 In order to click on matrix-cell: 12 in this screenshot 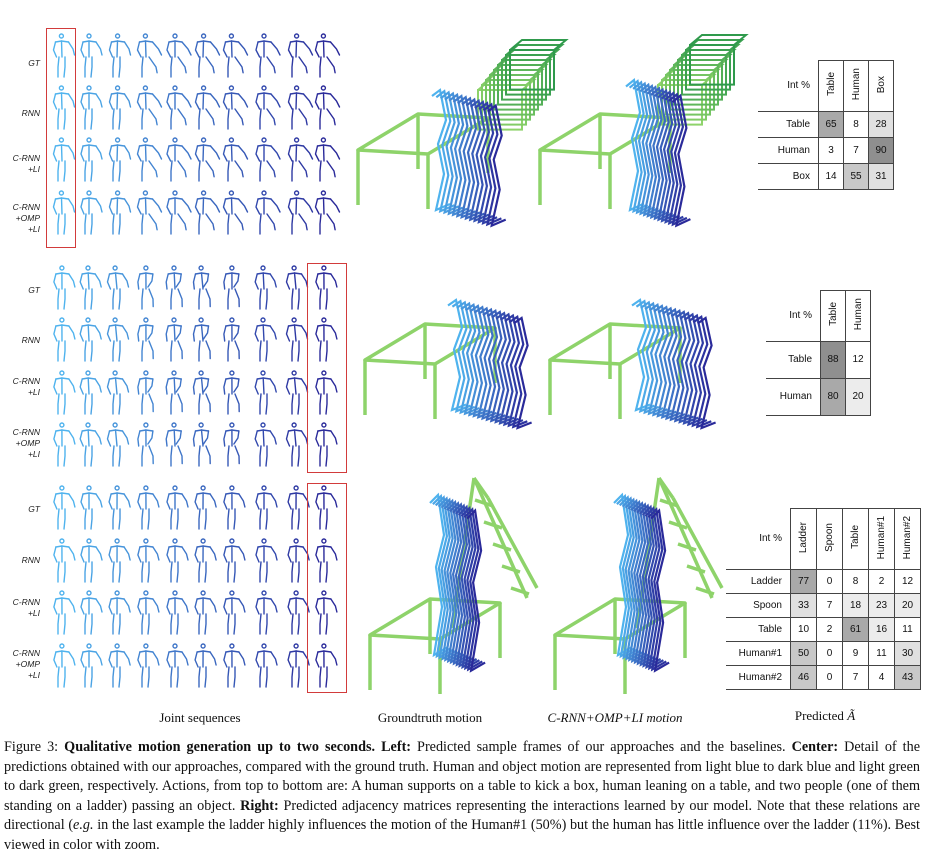, I will do `click(858, 359)`.